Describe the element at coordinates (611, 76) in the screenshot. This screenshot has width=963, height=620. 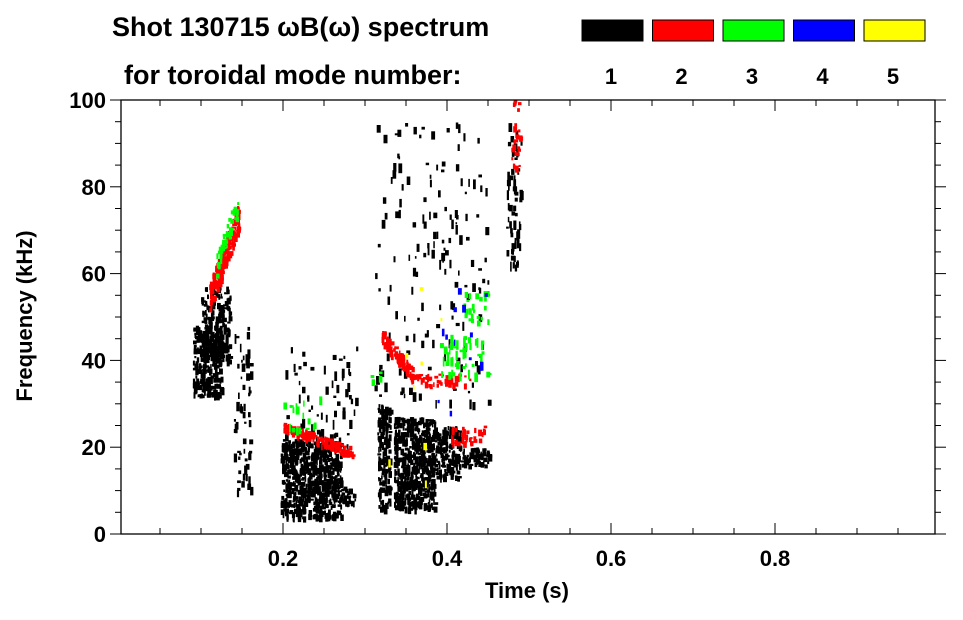
I see `legend-label-mode-1: 1` at that location.